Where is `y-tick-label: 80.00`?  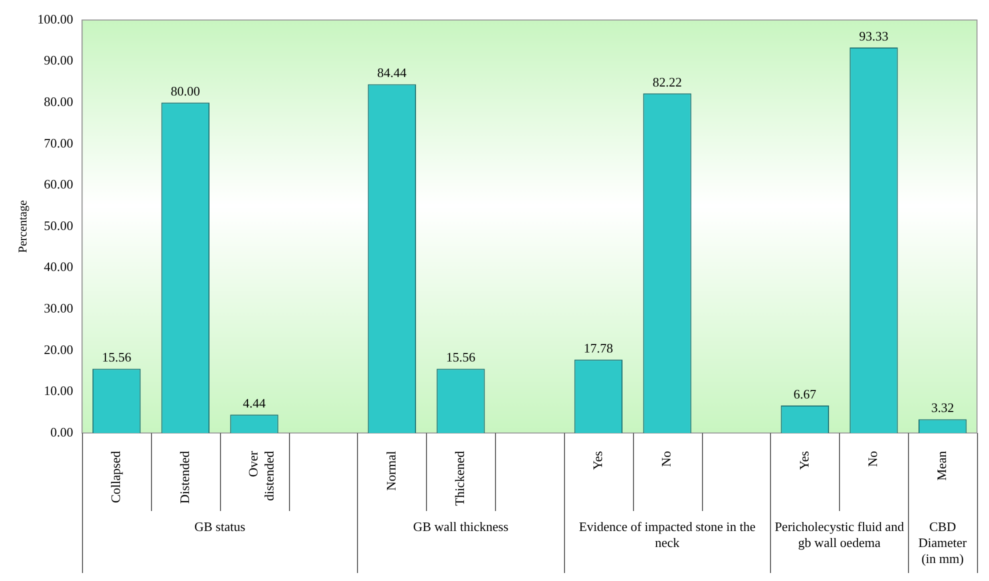 y-tick-label: 80.00 is located at coordinates (59, 102).